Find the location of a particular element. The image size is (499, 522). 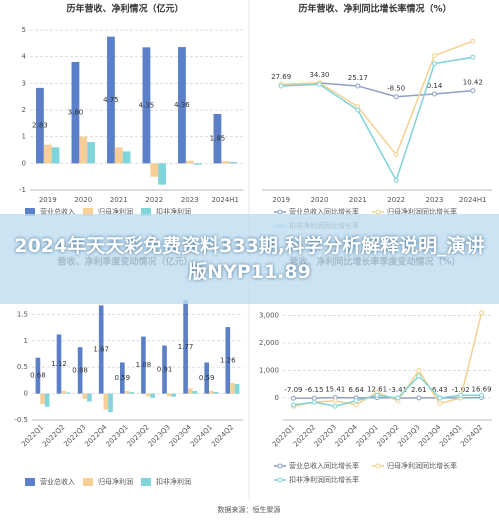

x-tick-label: 2024Q1 is located at coordinates (201, 435).